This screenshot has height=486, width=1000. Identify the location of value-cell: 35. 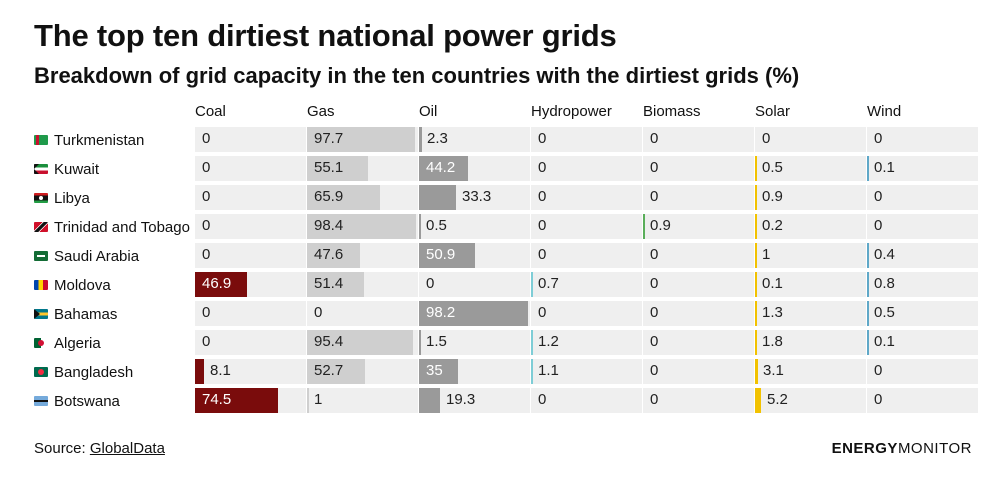
(474, 371).